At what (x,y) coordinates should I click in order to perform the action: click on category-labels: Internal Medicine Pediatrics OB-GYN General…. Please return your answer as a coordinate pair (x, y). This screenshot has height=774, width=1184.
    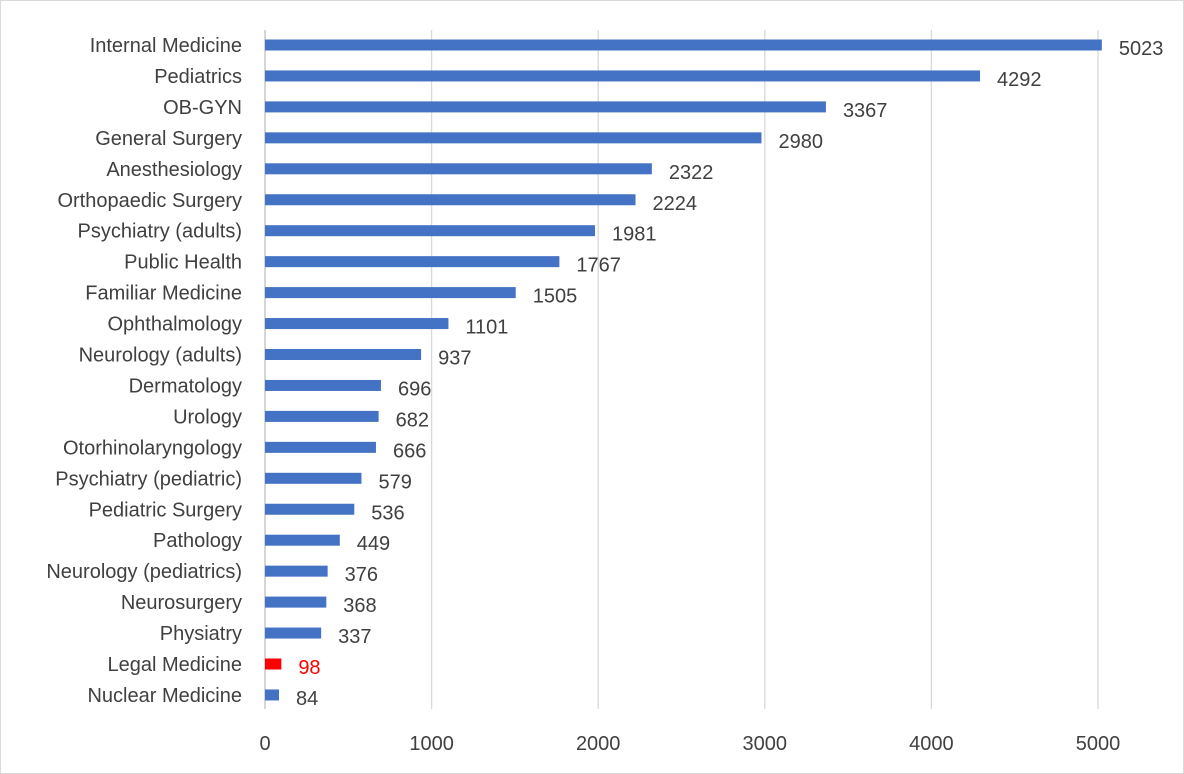
    Looking at the image, I should click on (144, 371).